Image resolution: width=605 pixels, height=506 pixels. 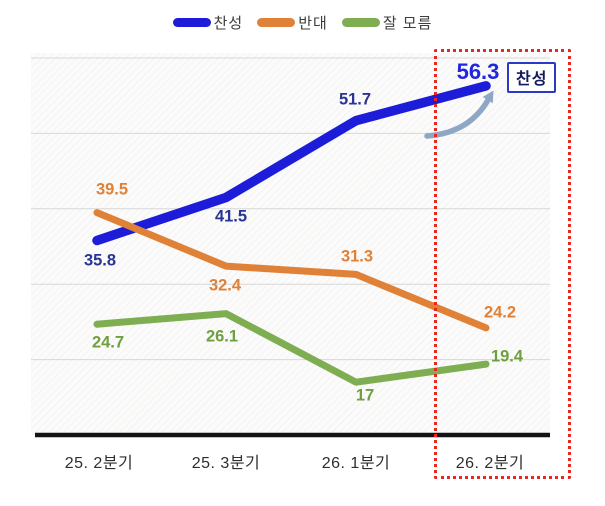 What do you see at coordinates (226, 463) in the screenshot?
I see `x-axis-label-q2: 25. 3분기` at bounding box center [226, 463].